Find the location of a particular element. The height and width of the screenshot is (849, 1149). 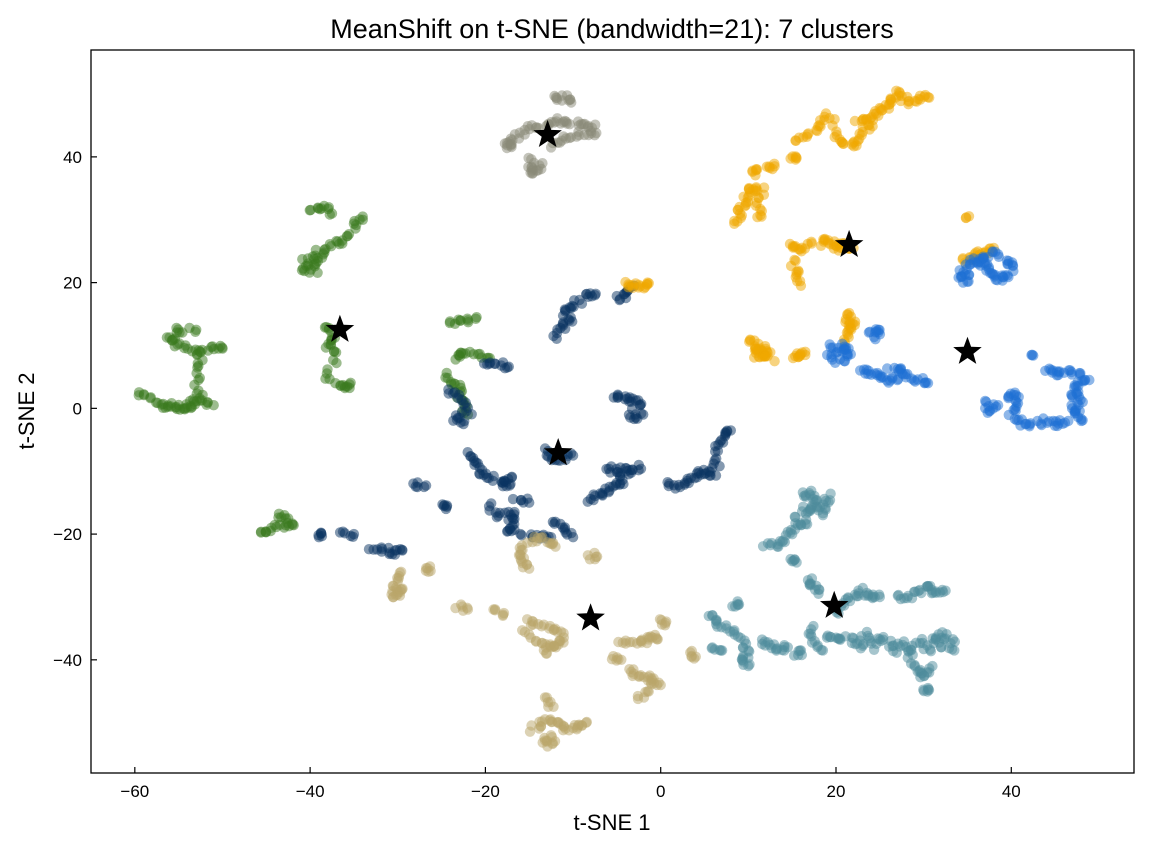

cluster-1-points is located at coordinates (314, 369).